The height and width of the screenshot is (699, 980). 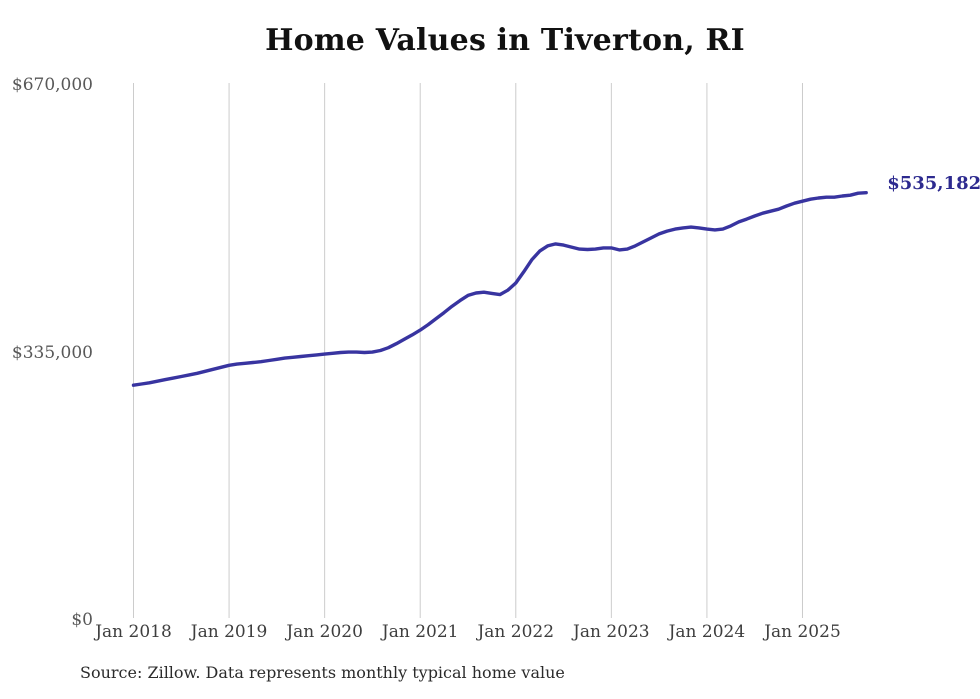 I want to click on x-tick-label: Jan 2024, so click(x=707, y=632).